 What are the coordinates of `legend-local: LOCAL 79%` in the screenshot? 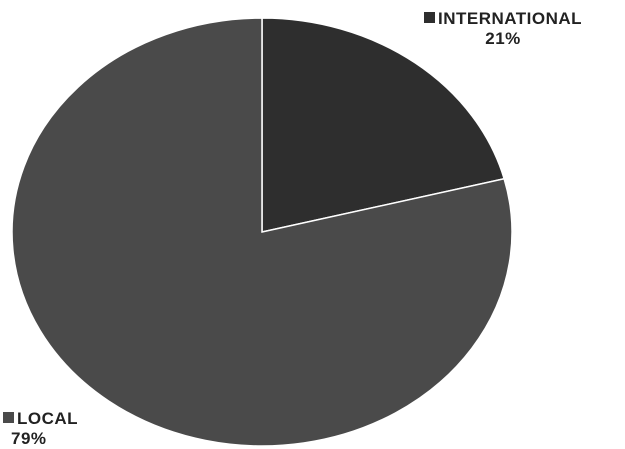 It's located at (40, 429).